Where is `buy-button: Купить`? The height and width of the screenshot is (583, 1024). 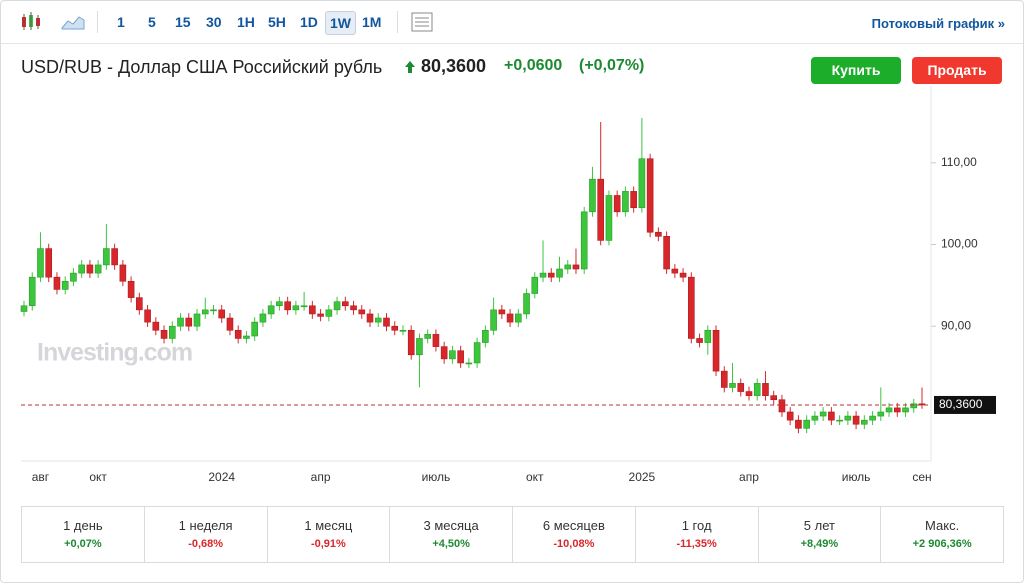 buy-button: Купить is located at coordinates (856, 70).